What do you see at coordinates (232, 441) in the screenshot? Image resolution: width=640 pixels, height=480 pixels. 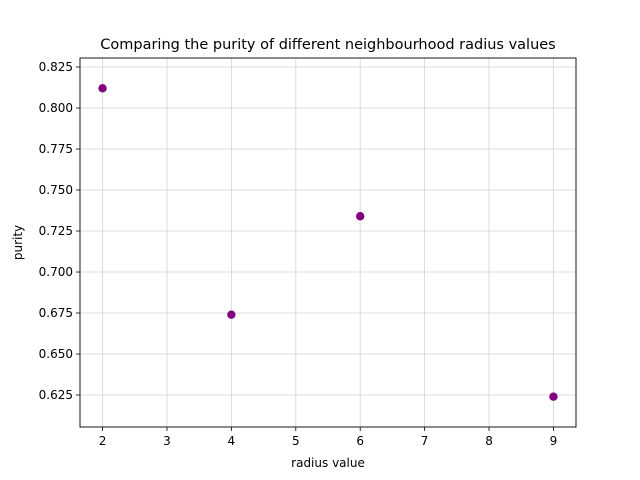 I see `x-tick-label: 4` at bounding box center [232, 441].